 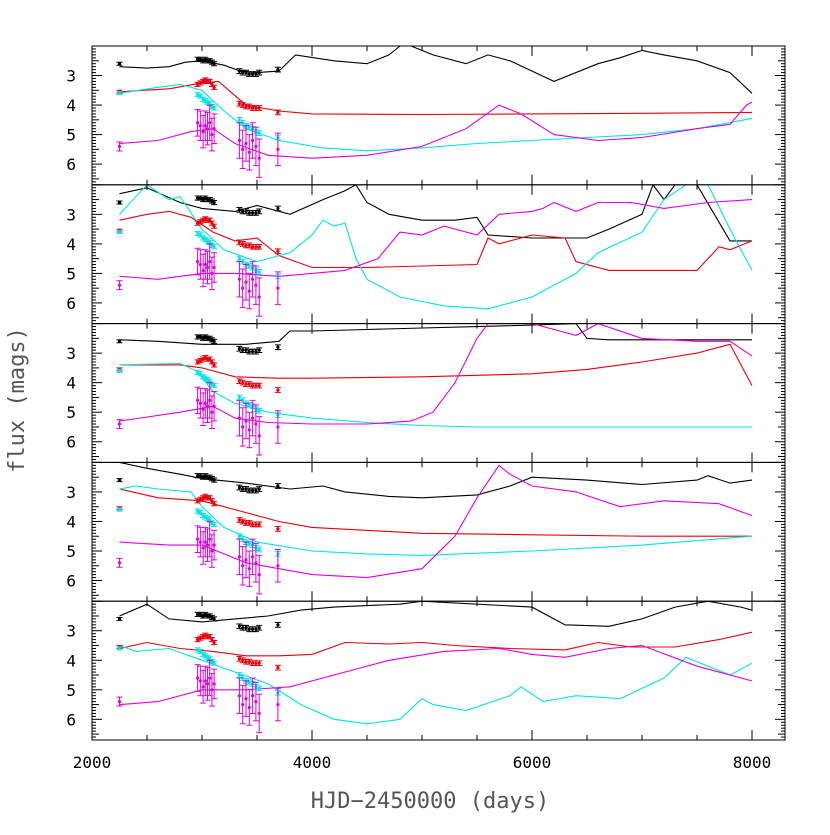 I want to click on panel-2: 3 4 5 6, so click(x=426, y=254).